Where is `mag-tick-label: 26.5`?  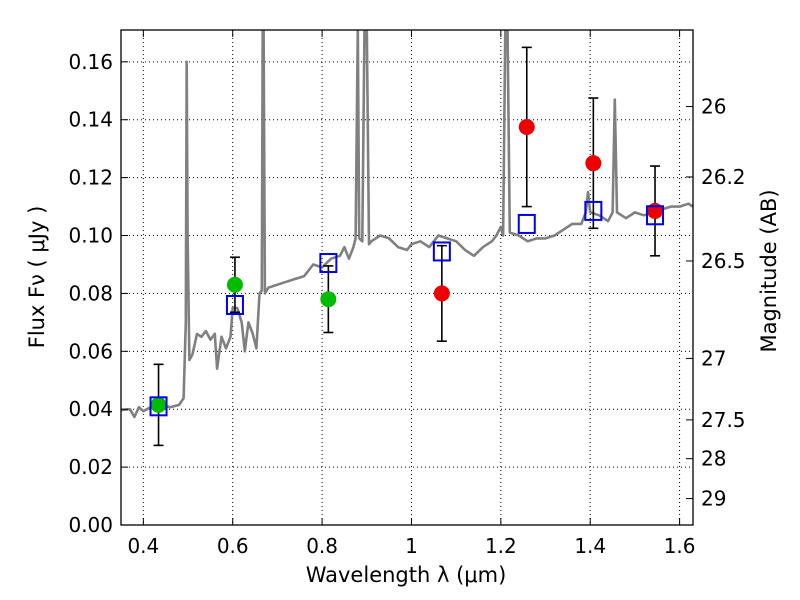 mag-tick-label: 26.5 is located at coordinates (723, 261).